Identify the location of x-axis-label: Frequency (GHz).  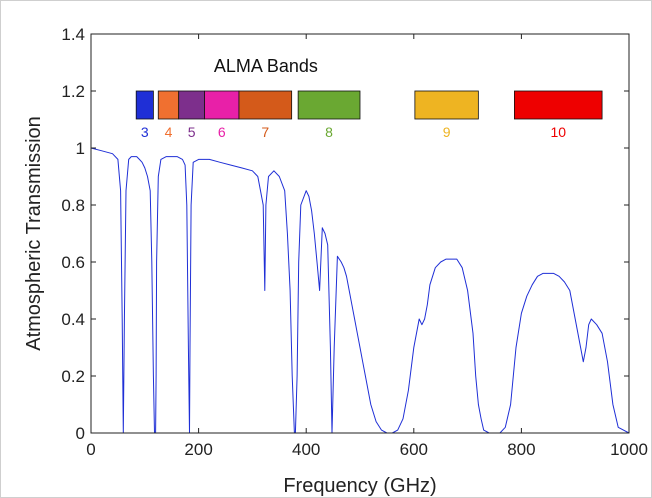
(359, 486).